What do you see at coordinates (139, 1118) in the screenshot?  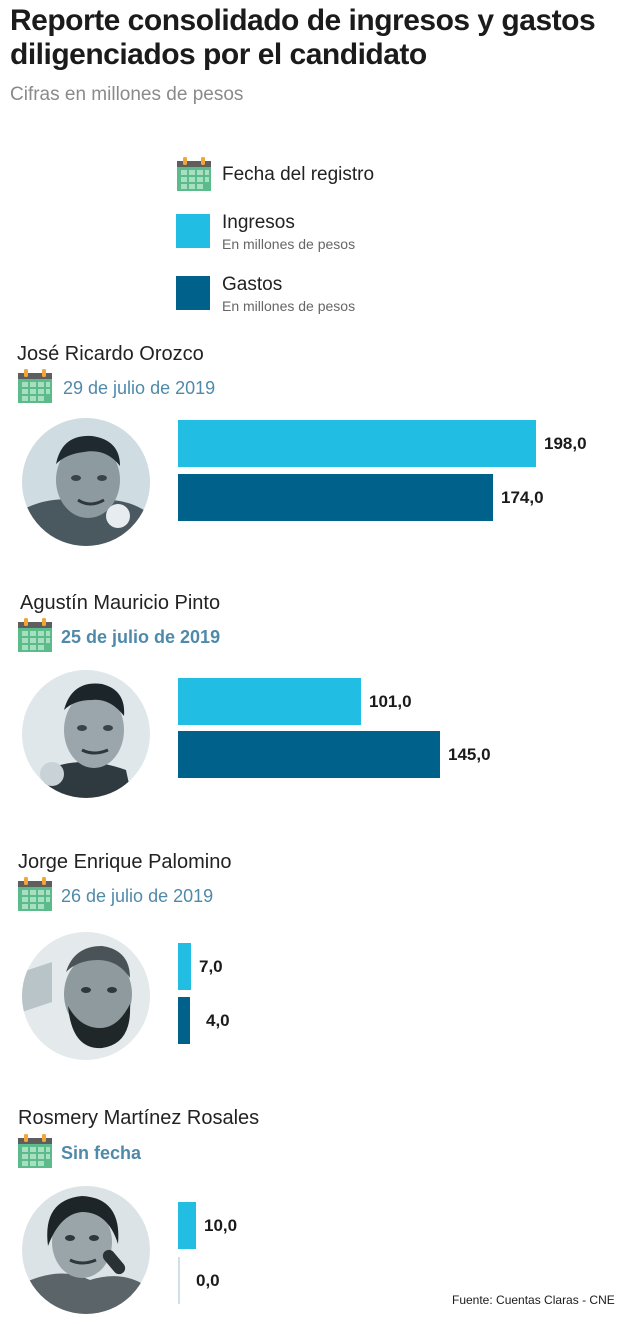 I see `candidate-name: Rosmery Martínez Rosales` at bounding box center [139, 1118].